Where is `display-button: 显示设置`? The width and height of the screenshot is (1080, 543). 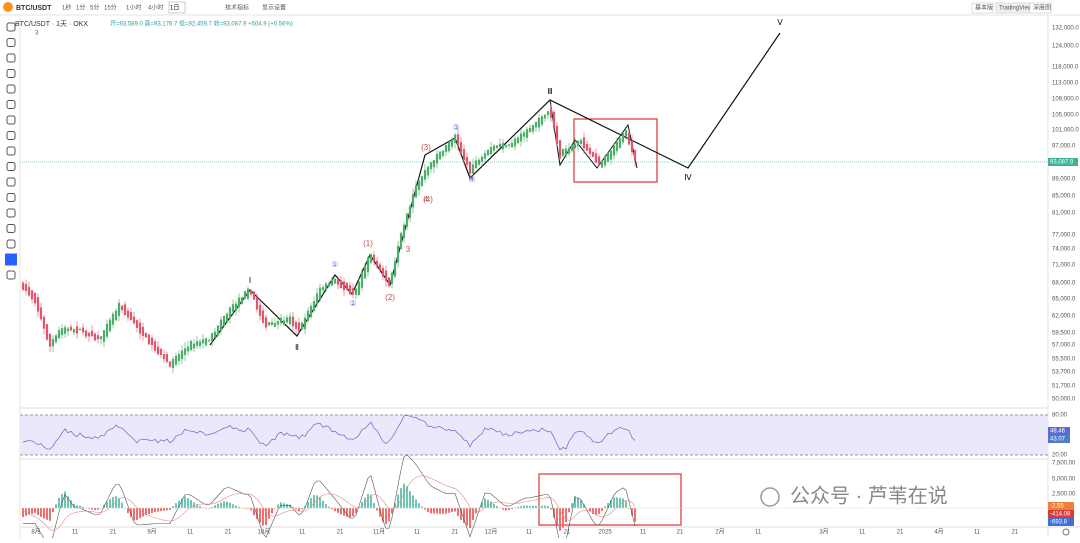 display-button: 显示设置 is located at coordinates (274, 8).